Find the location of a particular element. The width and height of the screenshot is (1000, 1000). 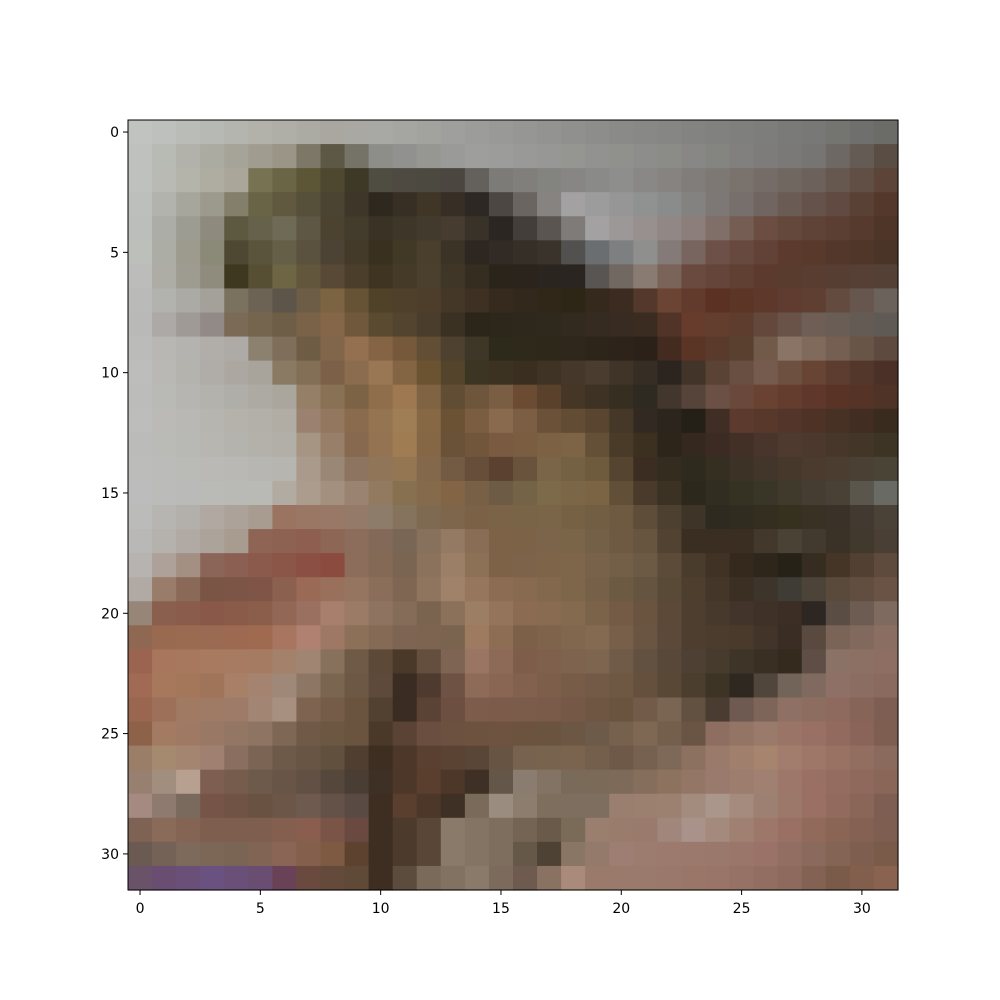

y-tick-label: 25 is located at coordinates (110, 735).